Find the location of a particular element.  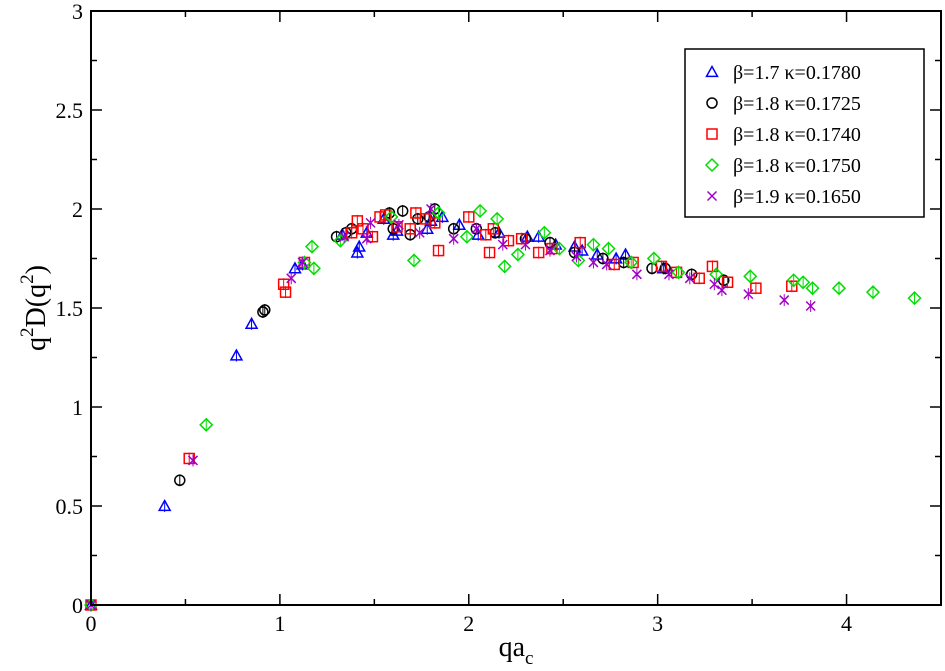

x-tick-label: 2 is located at coordinates (468, 623).